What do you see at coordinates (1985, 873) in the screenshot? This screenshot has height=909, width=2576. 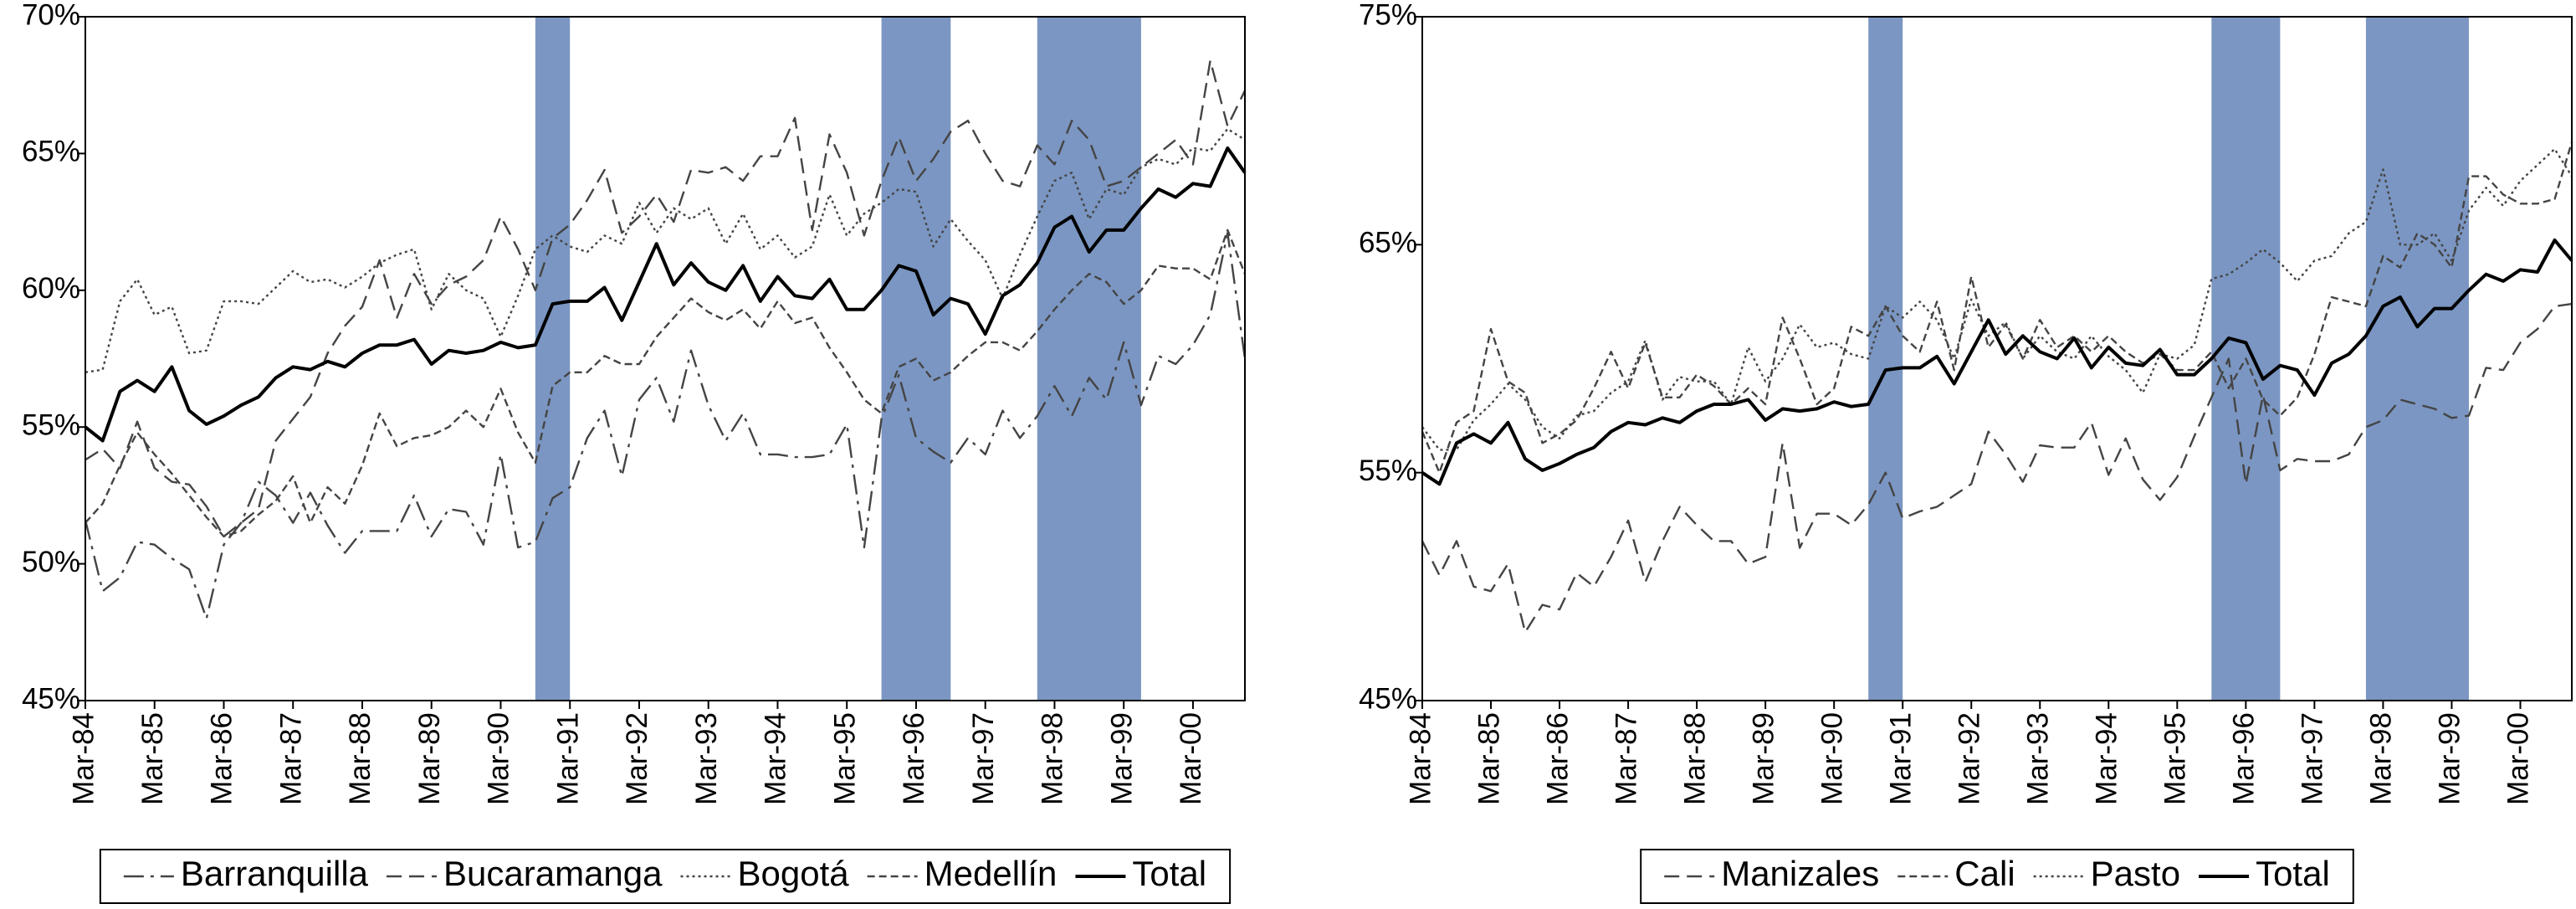 I see `legend-label: Cali` at bounding box center [1985, 873].